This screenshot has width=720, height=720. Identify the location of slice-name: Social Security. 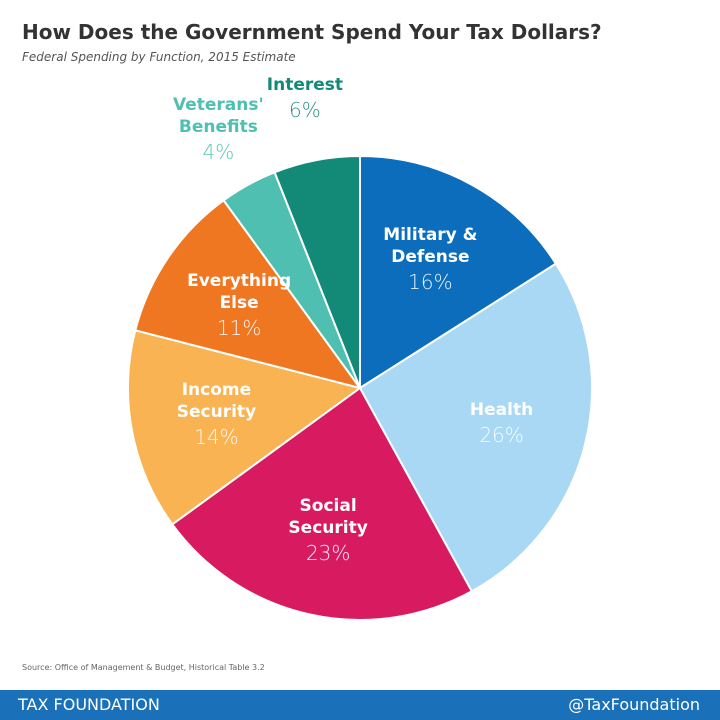
(328, 516).